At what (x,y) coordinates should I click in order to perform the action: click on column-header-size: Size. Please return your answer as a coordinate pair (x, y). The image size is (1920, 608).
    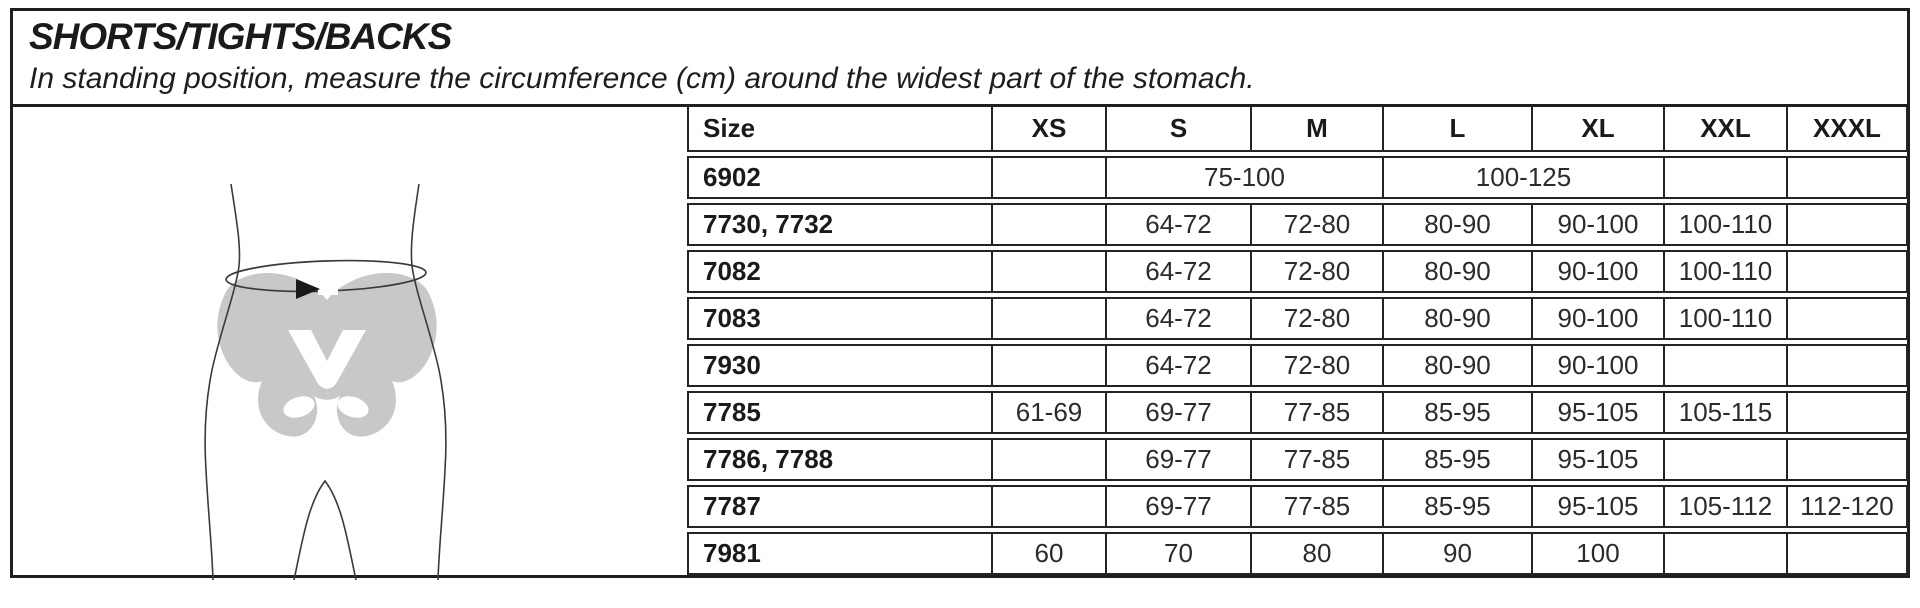
    Looking at the image, I should click on (839, 129).